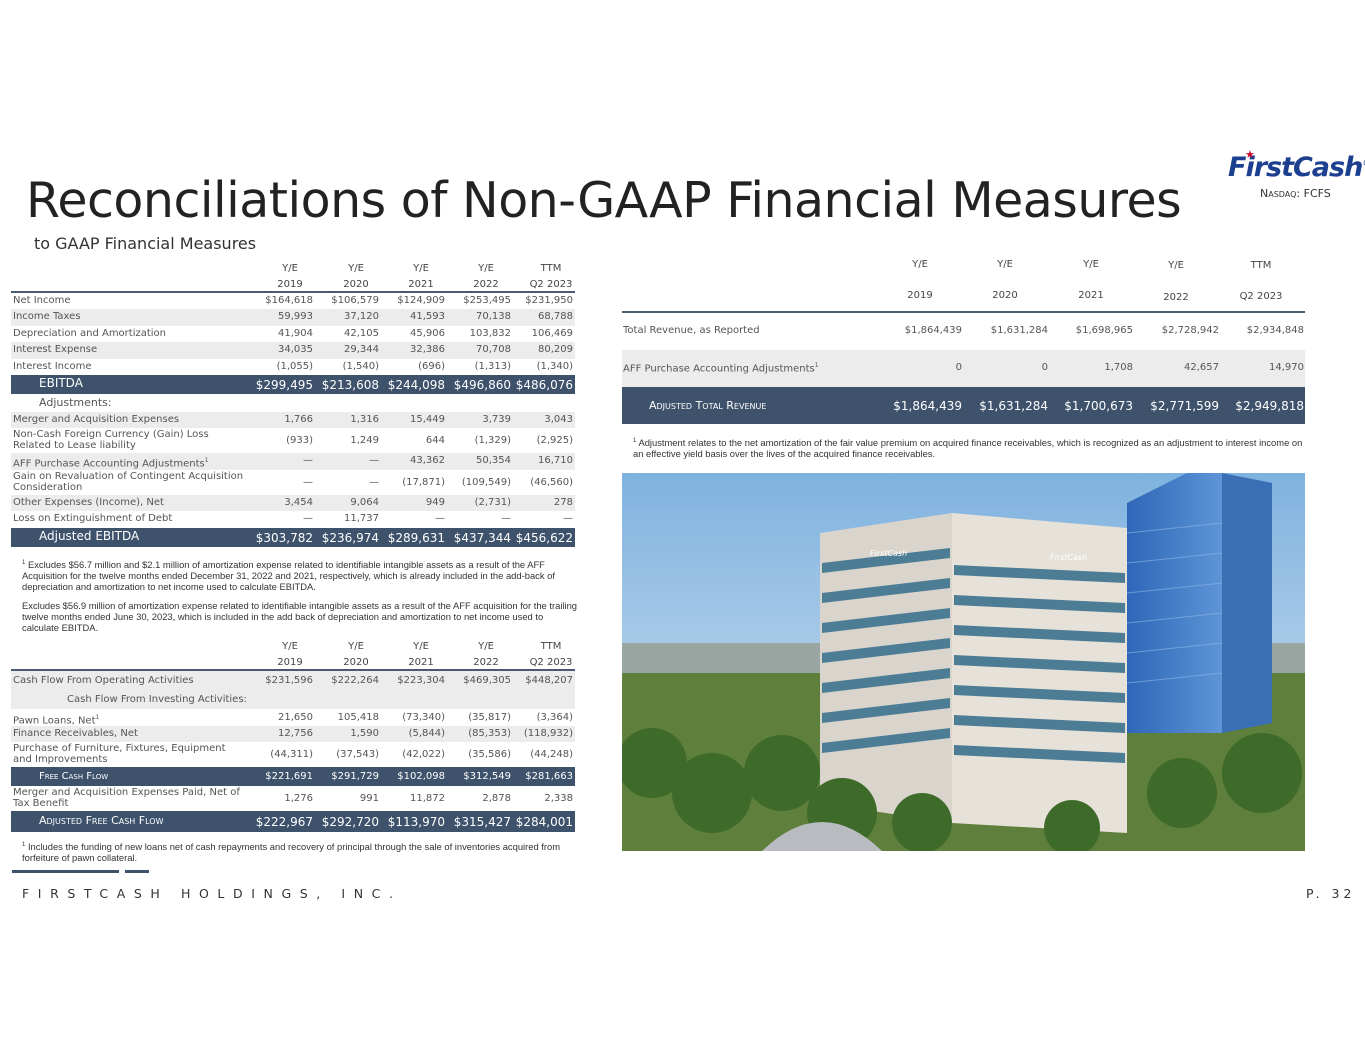  Describe the element at coordinates (1250, 155) in the screenshot. I see `star-icon: ★` at that location.